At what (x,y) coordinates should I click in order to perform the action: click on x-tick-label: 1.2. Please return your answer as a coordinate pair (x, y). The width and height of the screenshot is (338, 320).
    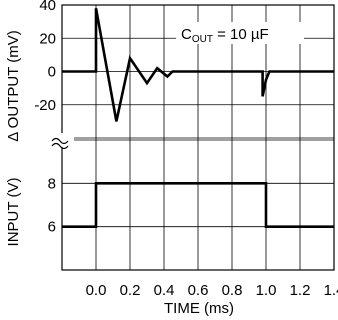
    Looking at the image, I should click on (300, 290).